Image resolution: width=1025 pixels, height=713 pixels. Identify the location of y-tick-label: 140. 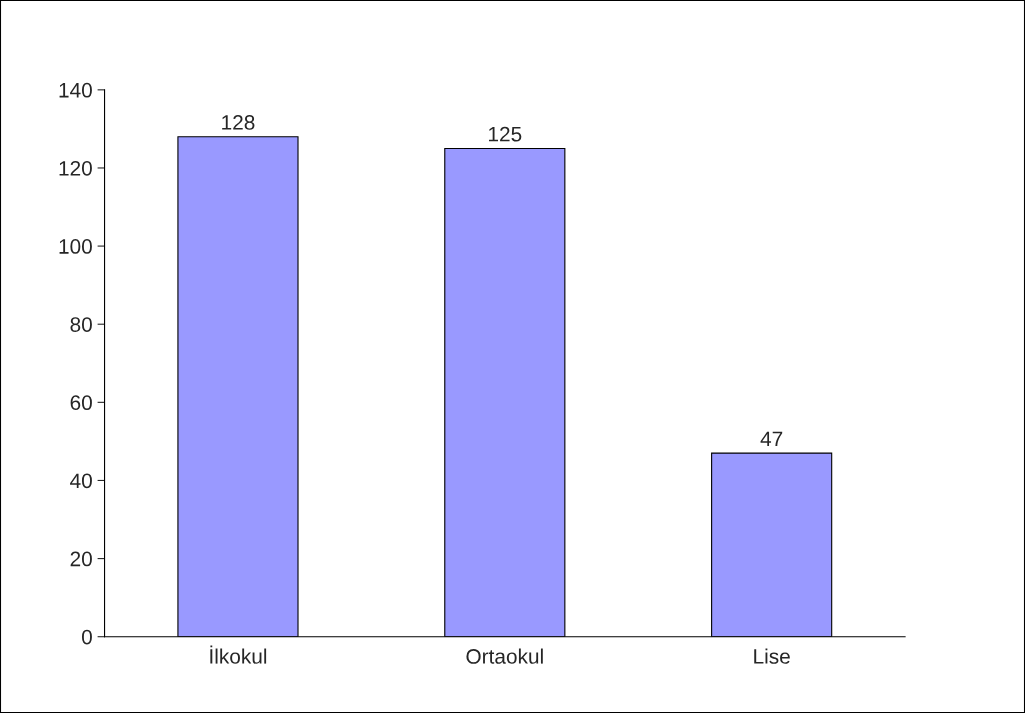
(75, 90).